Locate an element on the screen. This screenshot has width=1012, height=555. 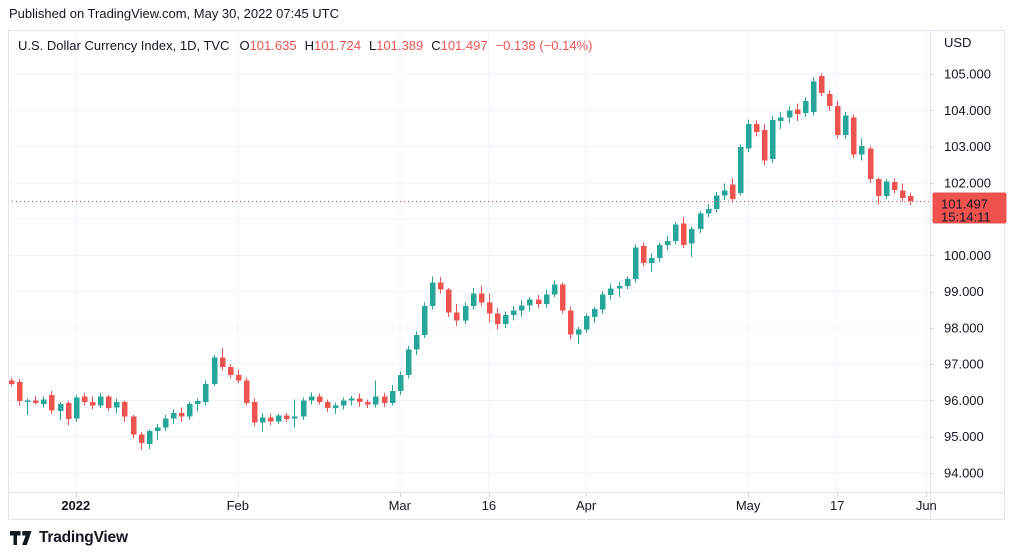
price-axis-label: 98.000 is located at coordinates (964, 327).